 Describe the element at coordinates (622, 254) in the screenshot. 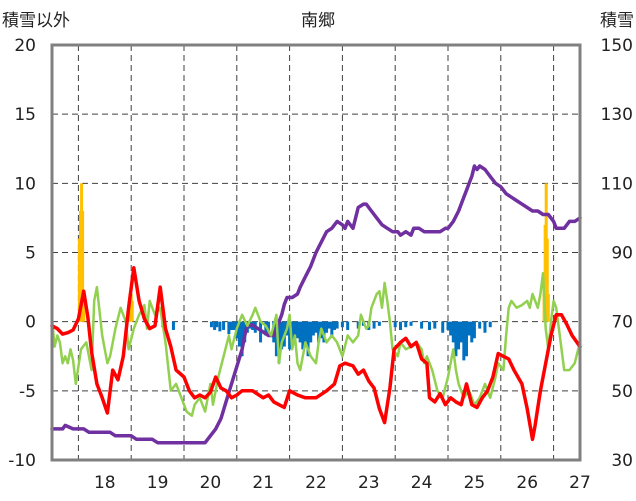

I see `y-right-tick-label: 90` at that location.